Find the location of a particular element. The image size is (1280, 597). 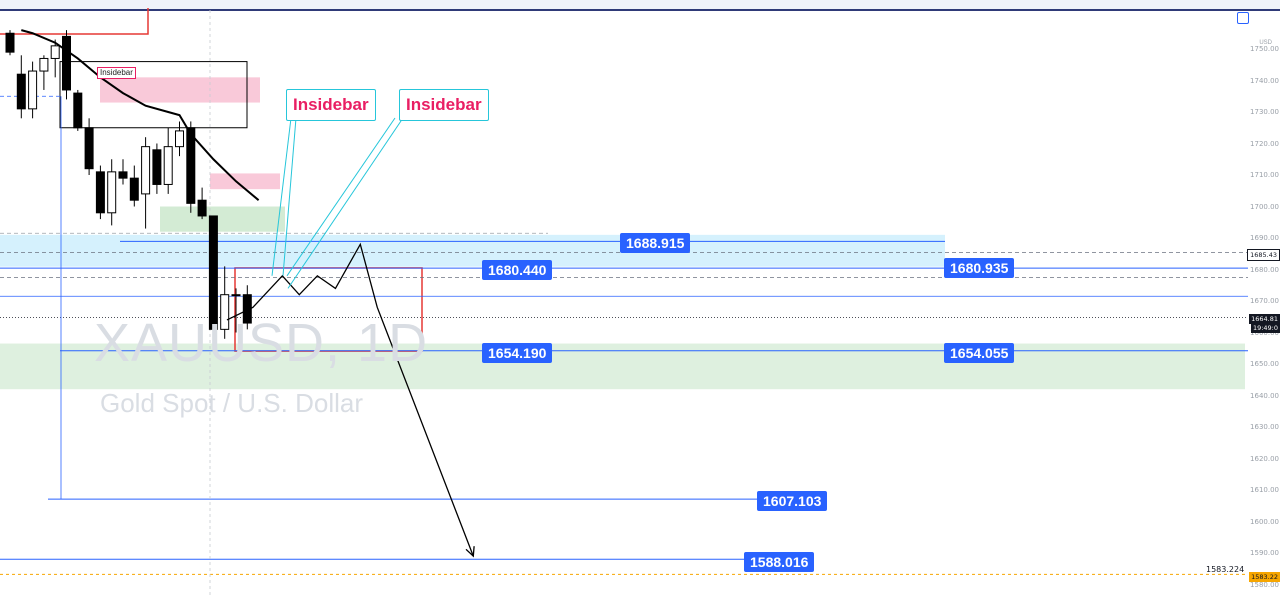

projection-arrowhead is located at coordinates (470, 552).